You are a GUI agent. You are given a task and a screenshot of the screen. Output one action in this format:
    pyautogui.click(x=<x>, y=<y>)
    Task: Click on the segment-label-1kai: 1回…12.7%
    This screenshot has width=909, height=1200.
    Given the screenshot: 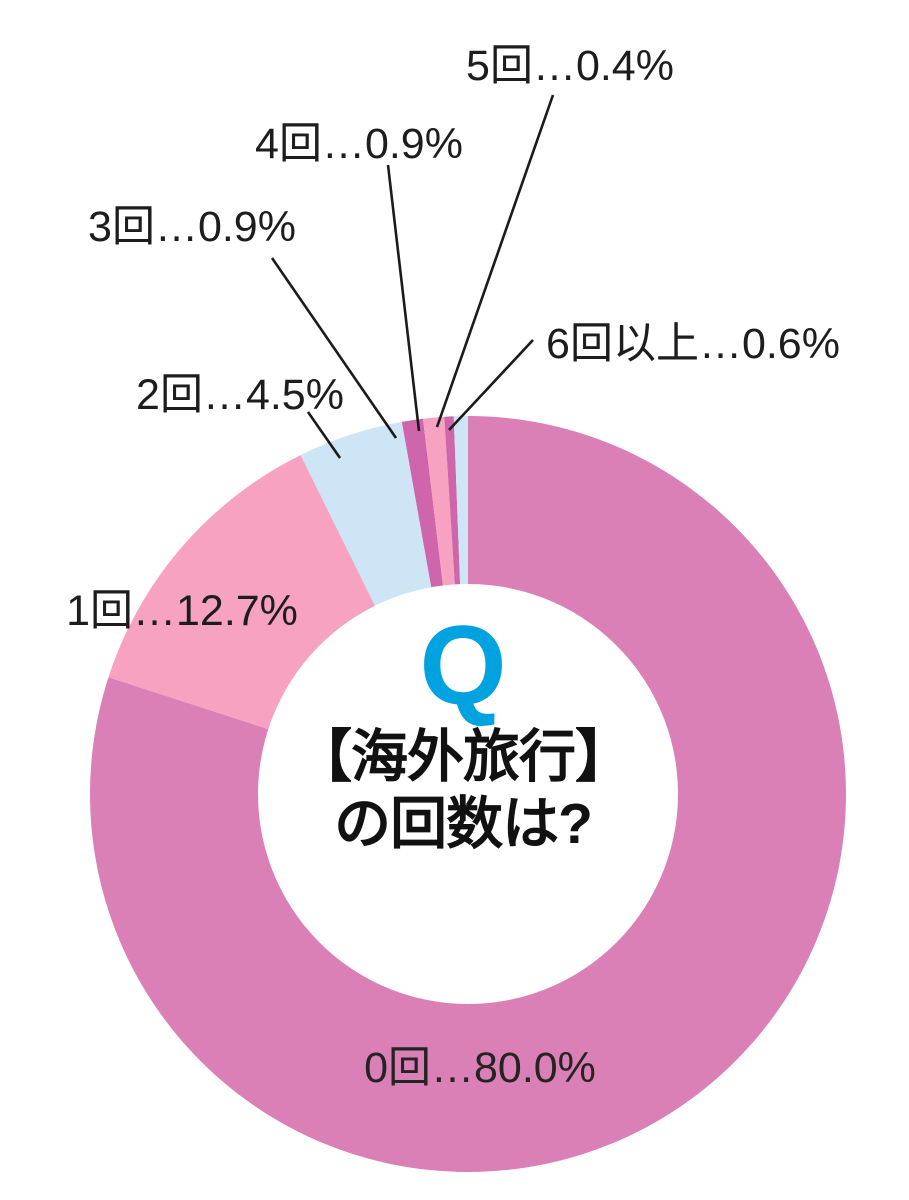 What is the action you would take?
    pyautogui.click(x=182, y=611)
    